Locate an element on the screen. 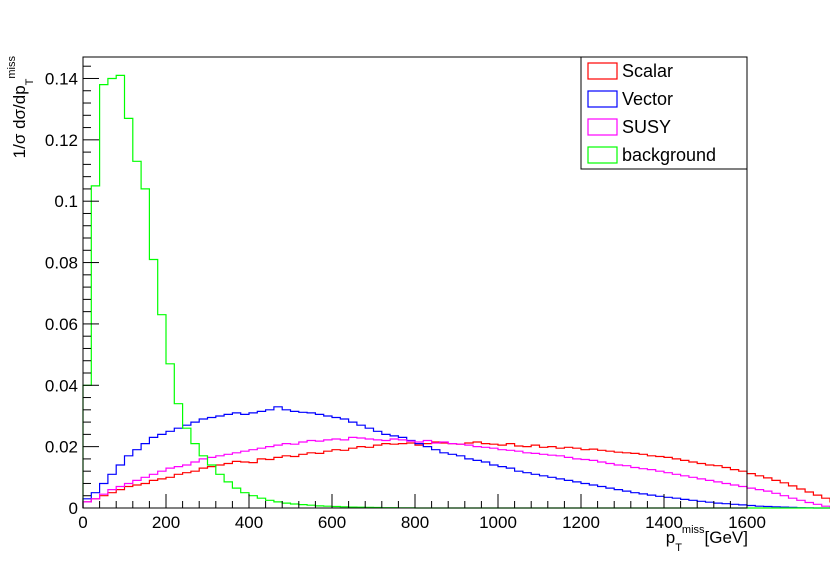 The height and width of the screenshot is (565, 830). legend-swatch-background is located at coordinates (602, 155).